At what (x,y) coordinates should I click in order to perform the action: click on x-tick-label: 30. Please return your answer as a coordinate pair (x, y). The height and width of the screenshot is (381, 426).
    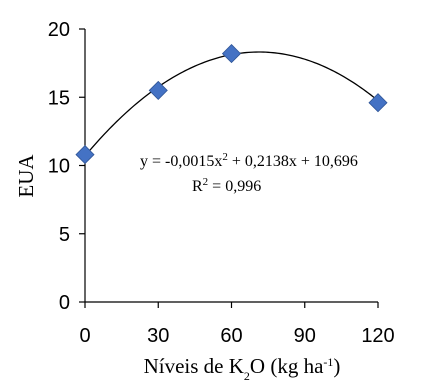
    Looking at the image, I should click on (158, 336).